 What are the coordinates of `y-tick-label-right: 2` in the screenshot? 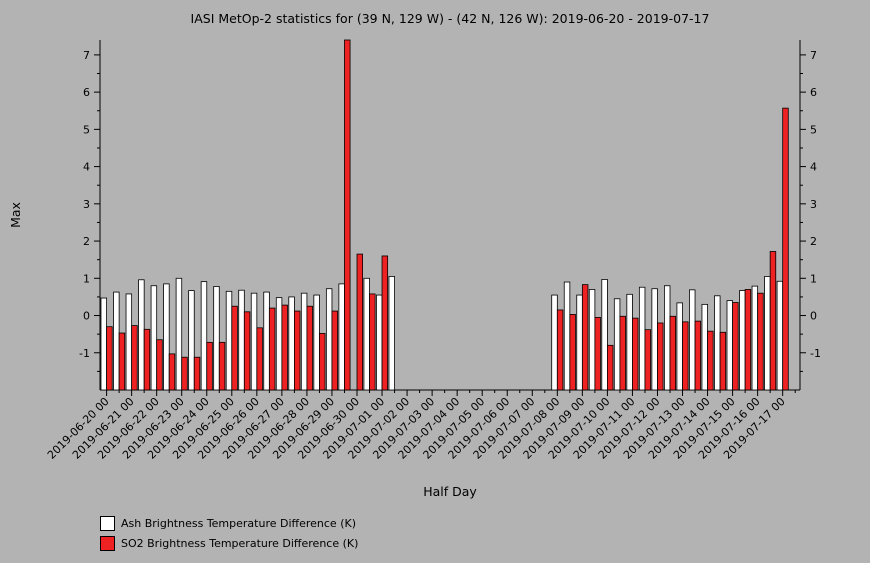 It's located at (813, 241).